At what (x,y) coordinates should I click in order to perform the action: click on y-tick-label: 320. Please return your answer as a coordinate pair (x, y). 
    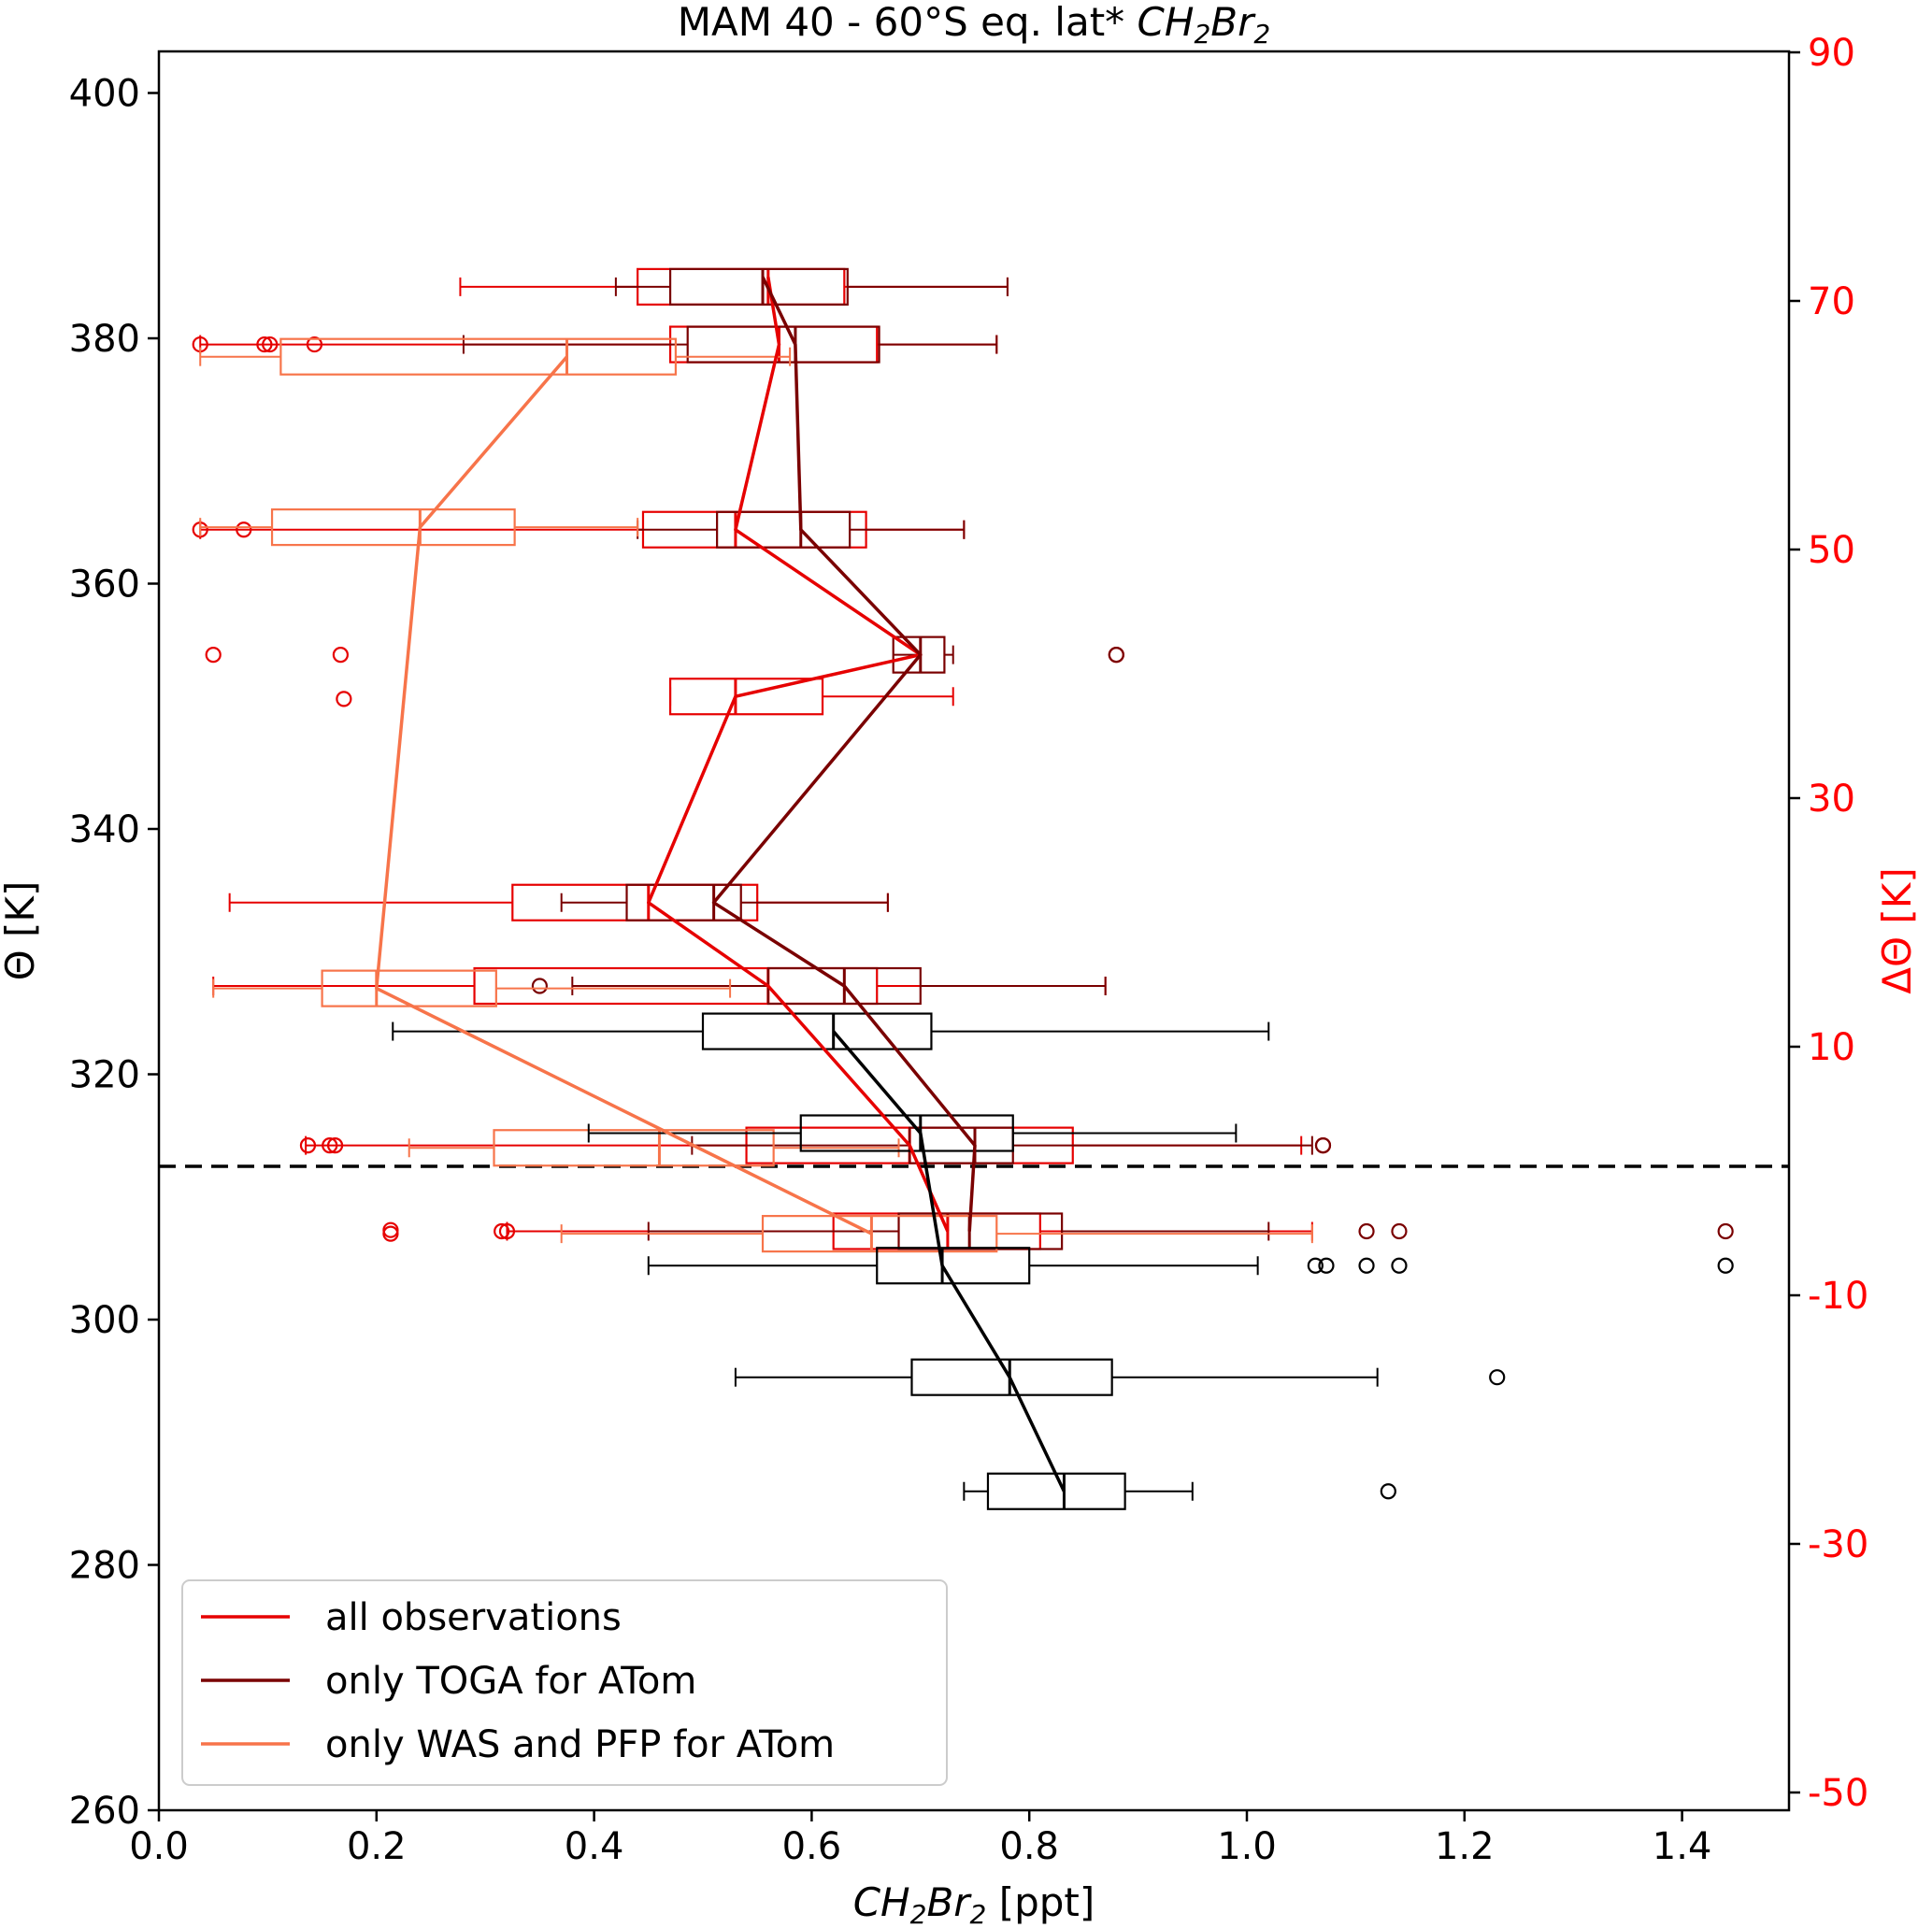
    Looking at the image, I should click on (104, 1075).